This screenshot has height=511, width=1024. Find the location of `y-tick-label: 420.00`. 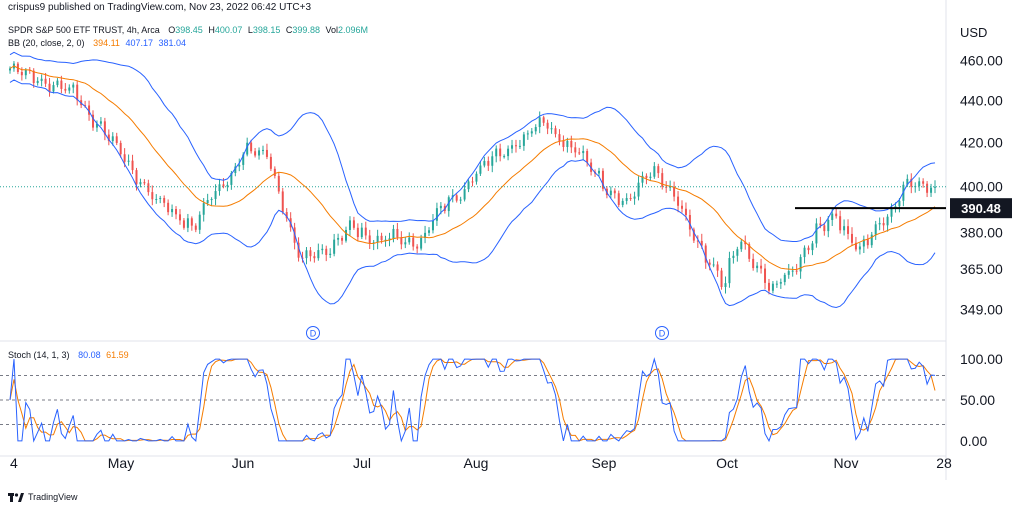

y-tick-label: 420.00 is located at coordinates (981, 143).